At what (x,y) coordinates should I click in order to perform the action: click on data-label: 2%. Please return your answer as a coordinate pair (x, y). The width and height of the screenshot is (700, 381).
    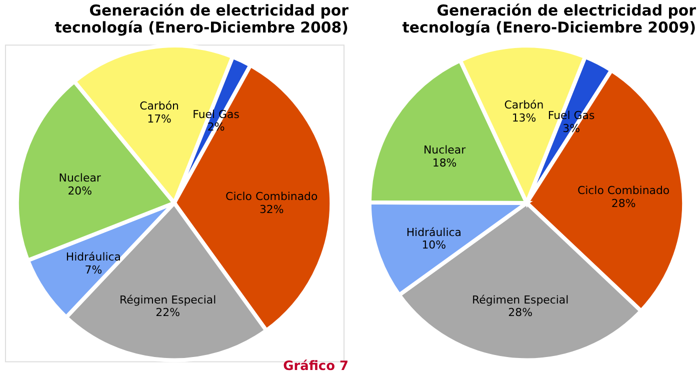
    Looking at the image, I should click on (216, 127).